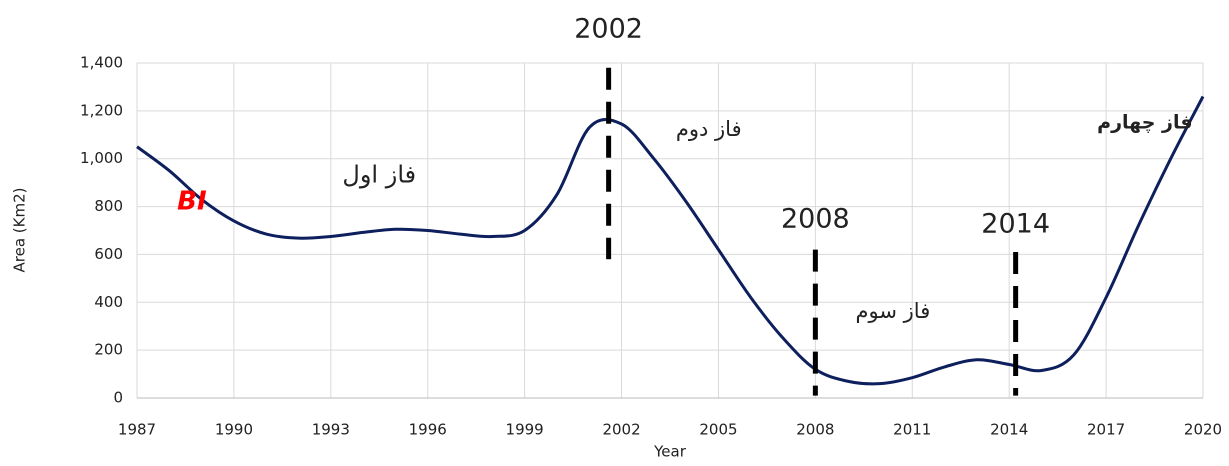  I want to click on y-tick-label: 1,200, so click(101, 110).